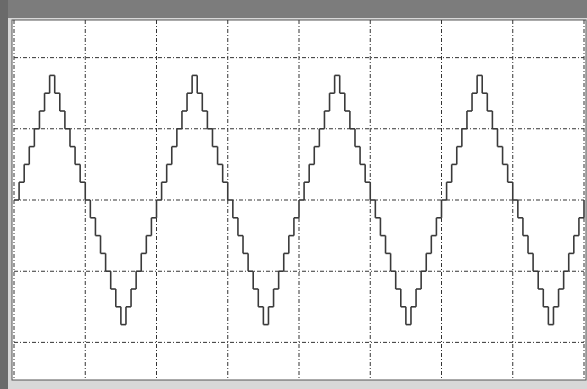  Describe the element at coordinates (293, 9) in the screenshot. I see `title-bar` at that location.